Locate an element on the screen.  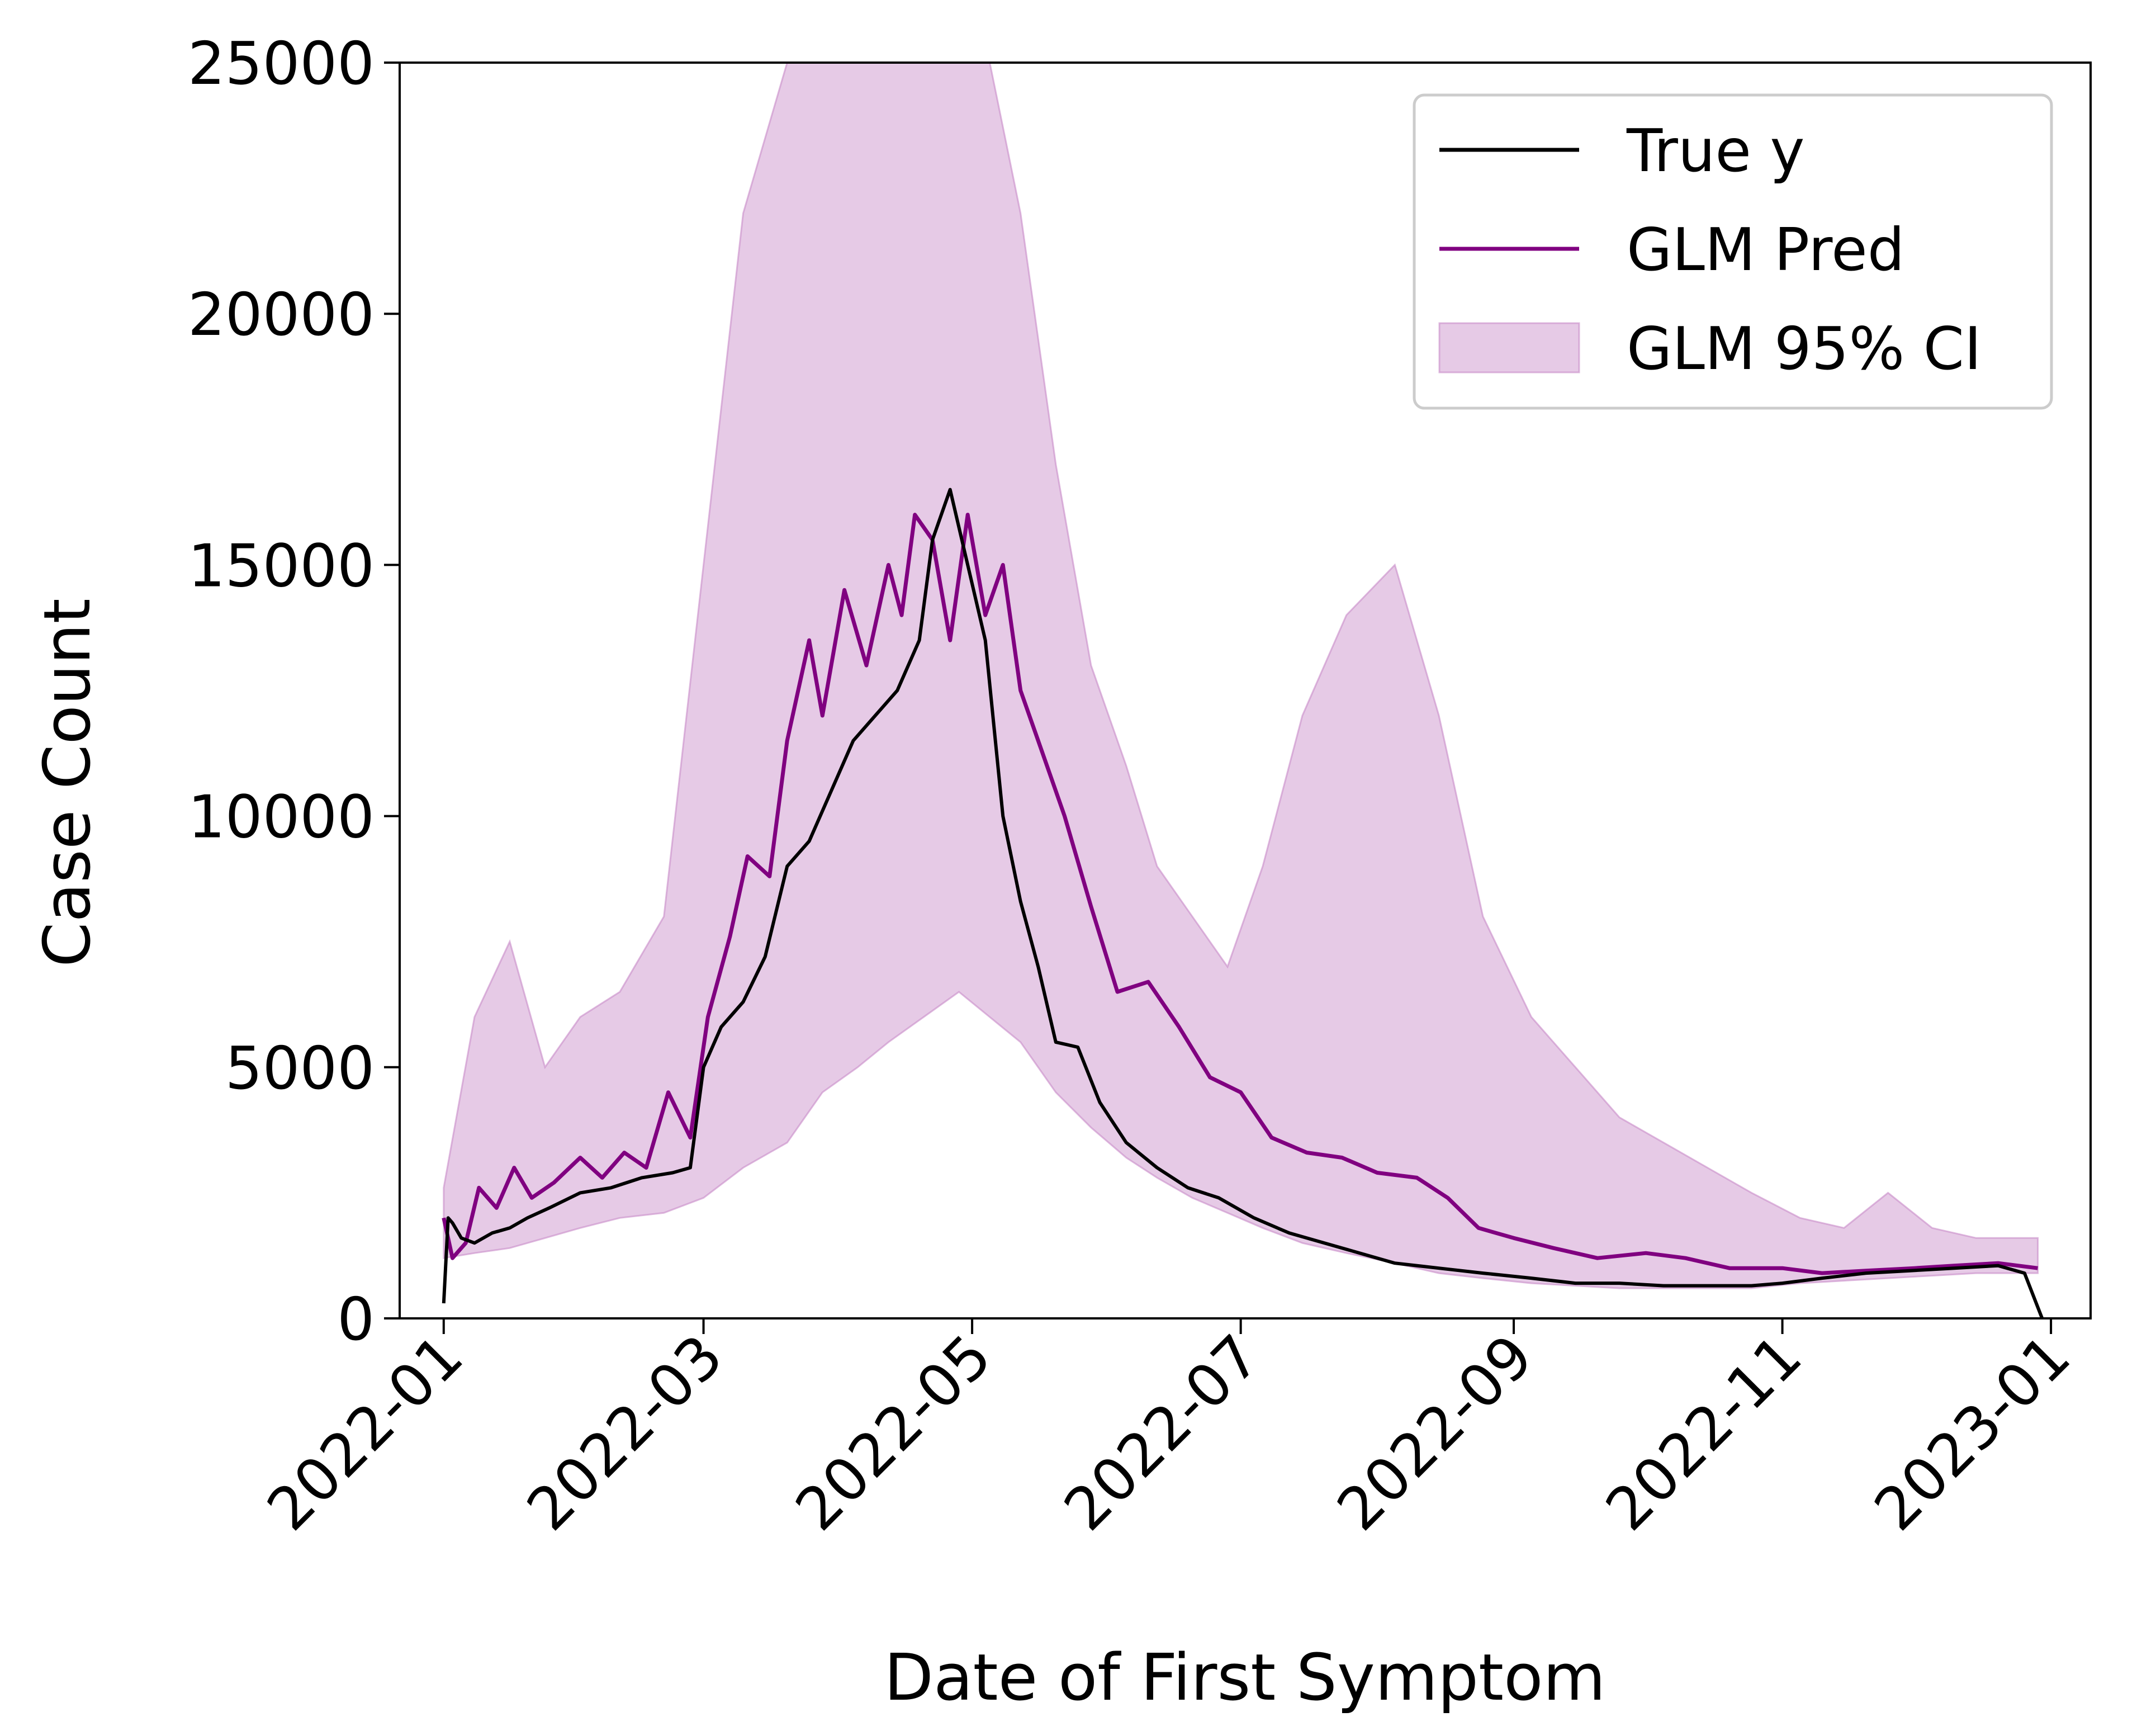
x-tick-label: 2022-01 is located at coordinates (365, 1432).